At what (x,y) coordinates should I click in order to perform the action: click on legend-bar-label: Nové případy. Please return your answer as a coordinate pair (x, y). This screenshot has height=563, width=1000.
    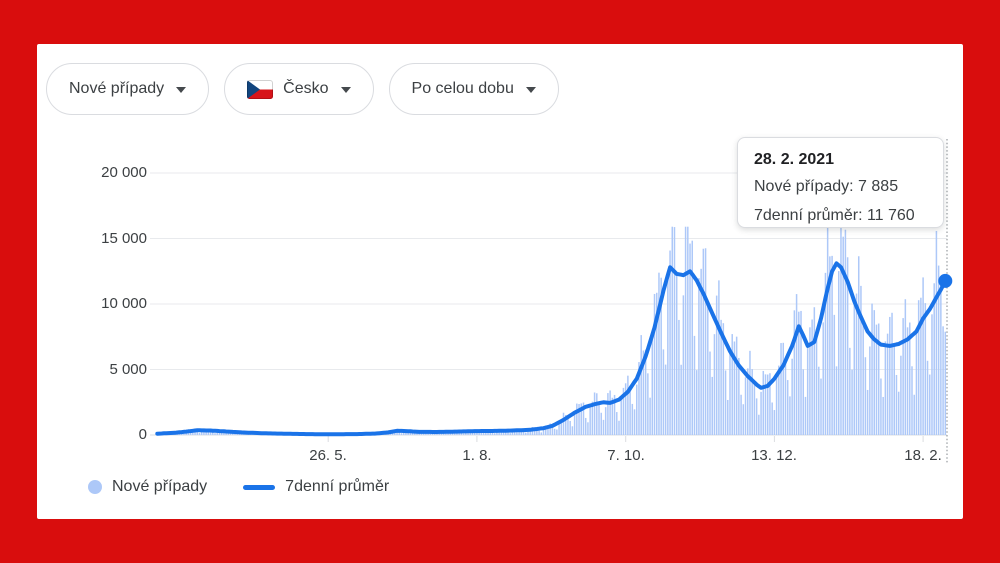
    Looking at the image, I should click on (160, 486).